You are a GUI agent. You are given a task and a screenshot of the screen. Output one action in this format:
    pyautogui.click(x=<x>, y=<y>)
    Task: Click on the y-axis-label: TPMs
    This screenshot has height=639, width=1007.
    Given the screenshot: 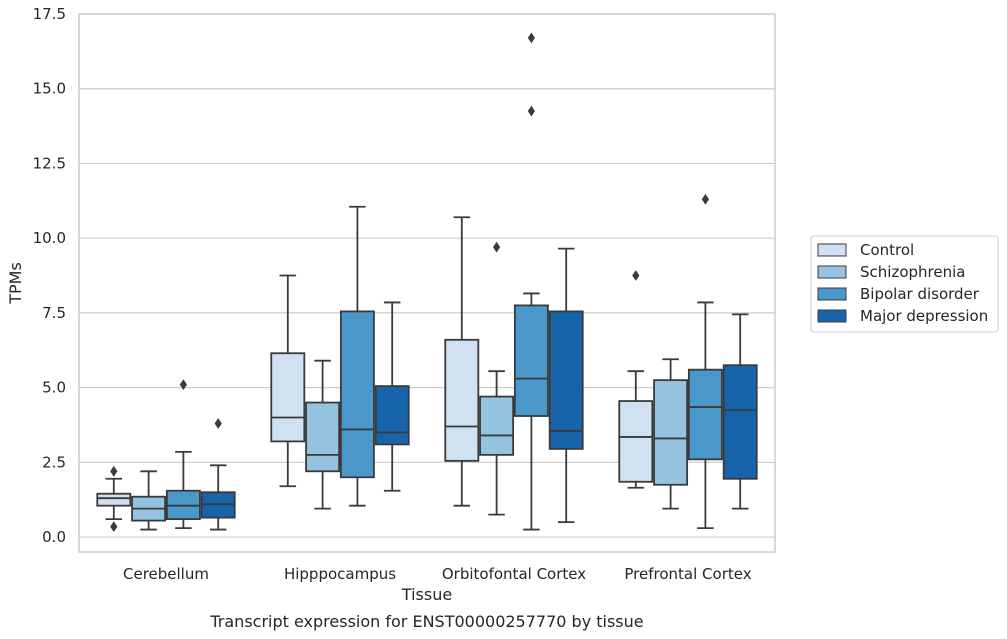 What is the action you would take?
    pyautogui.click(x=15, y=283)
    